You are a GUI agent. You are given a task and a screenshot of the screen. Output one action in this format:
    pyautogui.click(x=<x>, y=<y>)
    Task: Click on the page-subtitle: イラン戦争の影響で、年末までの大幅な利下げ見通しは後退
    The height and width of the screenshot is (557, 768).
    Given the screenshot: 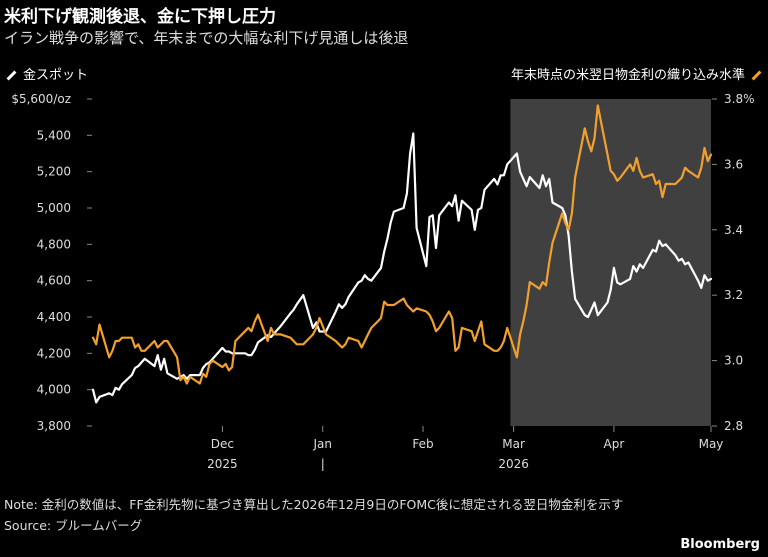 What is the action you would take?
    pyautogui.click(x=206, y=38)
    